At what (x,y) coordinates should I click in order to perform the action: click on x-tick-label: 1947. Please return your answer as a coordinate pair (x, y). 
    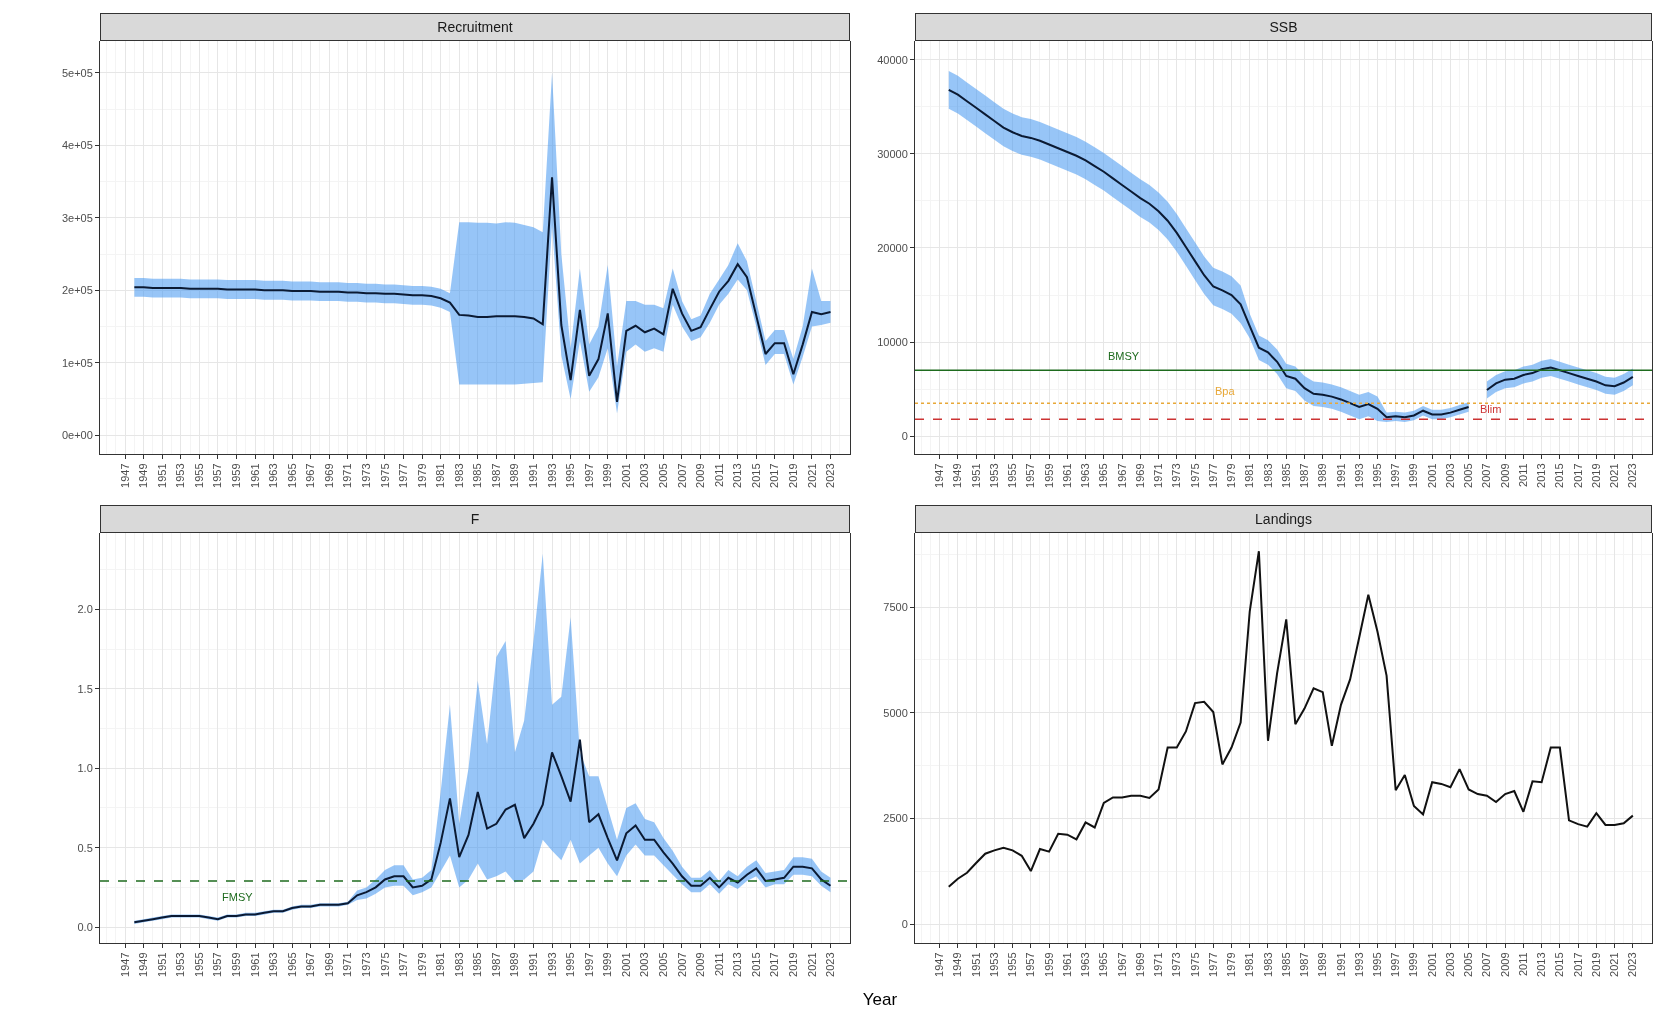
    Looking at the image, I should click on (939, 964).